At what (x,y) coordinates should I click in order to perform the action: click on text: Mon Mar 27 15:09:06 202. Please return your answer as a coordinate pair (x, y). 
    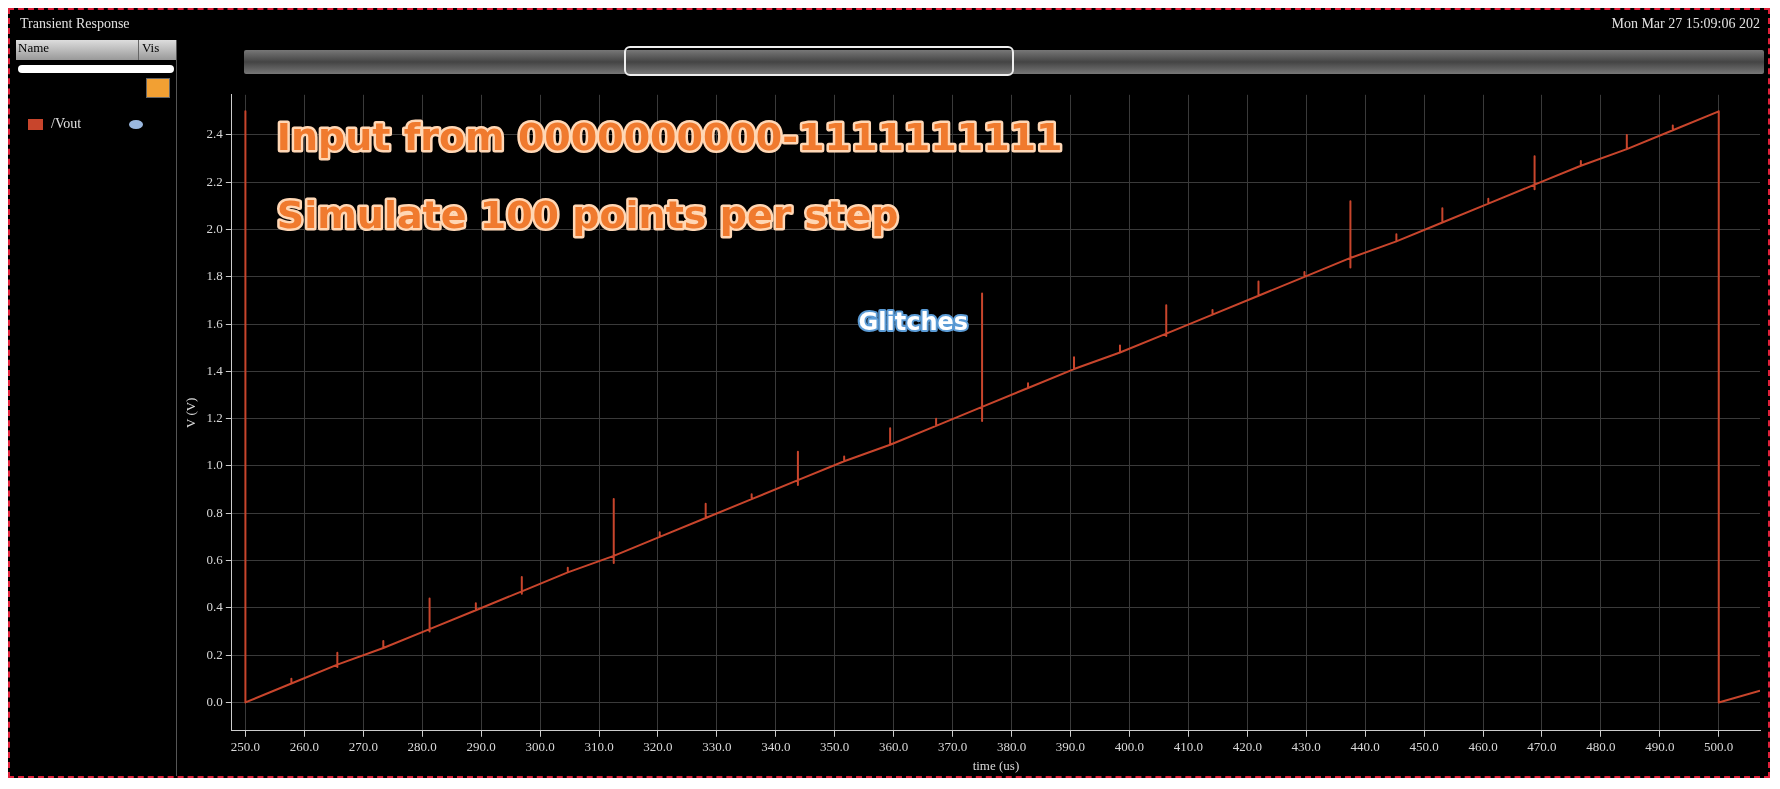
    Looking at the image, I should click on (1685, 24).